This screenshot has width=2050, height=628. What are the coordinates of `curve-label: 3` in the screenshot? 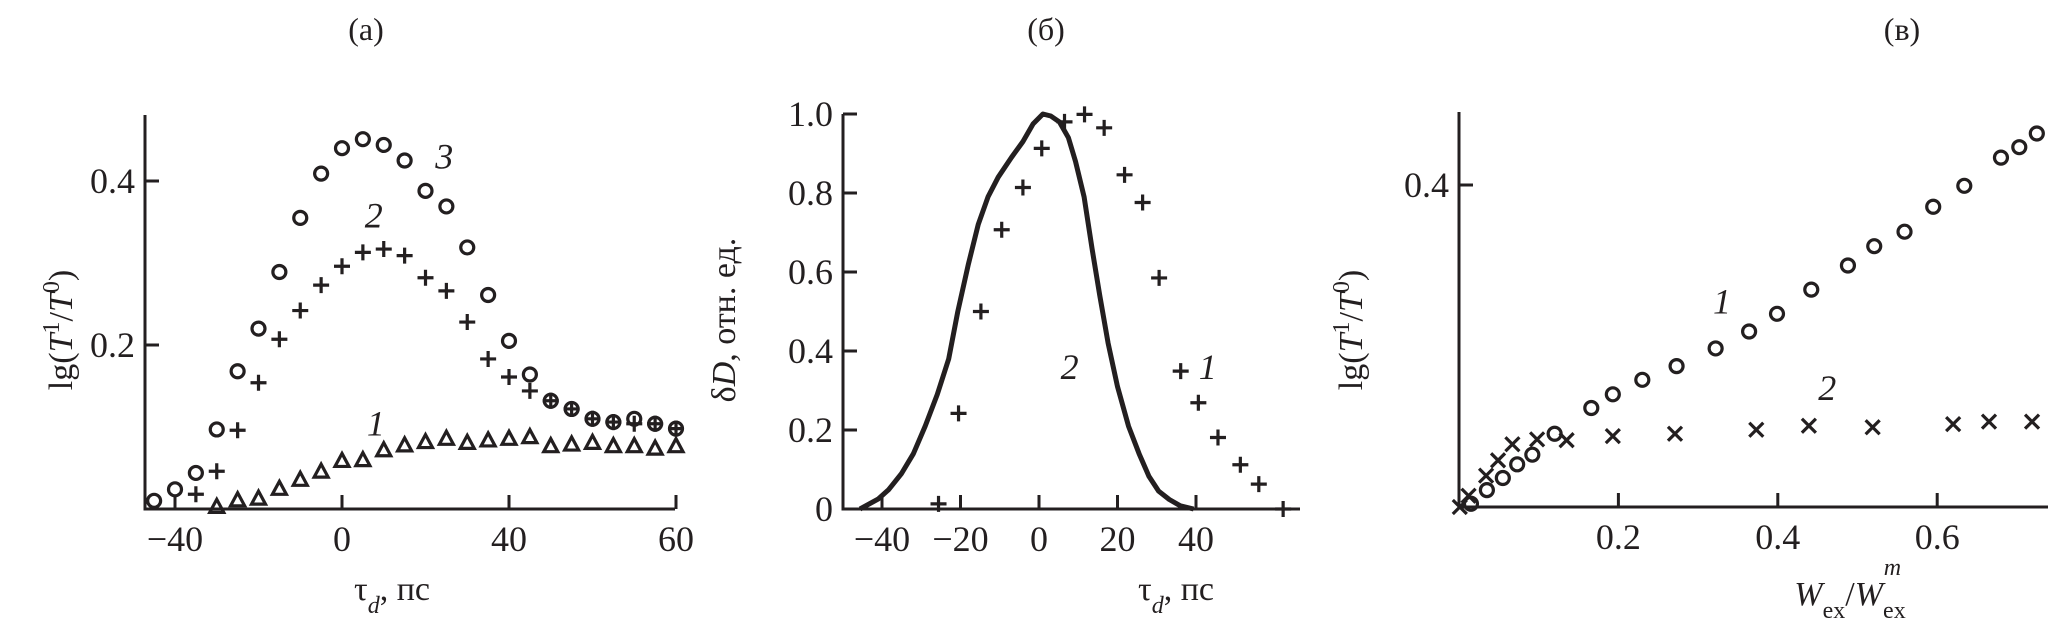 It's located at (443, 156).